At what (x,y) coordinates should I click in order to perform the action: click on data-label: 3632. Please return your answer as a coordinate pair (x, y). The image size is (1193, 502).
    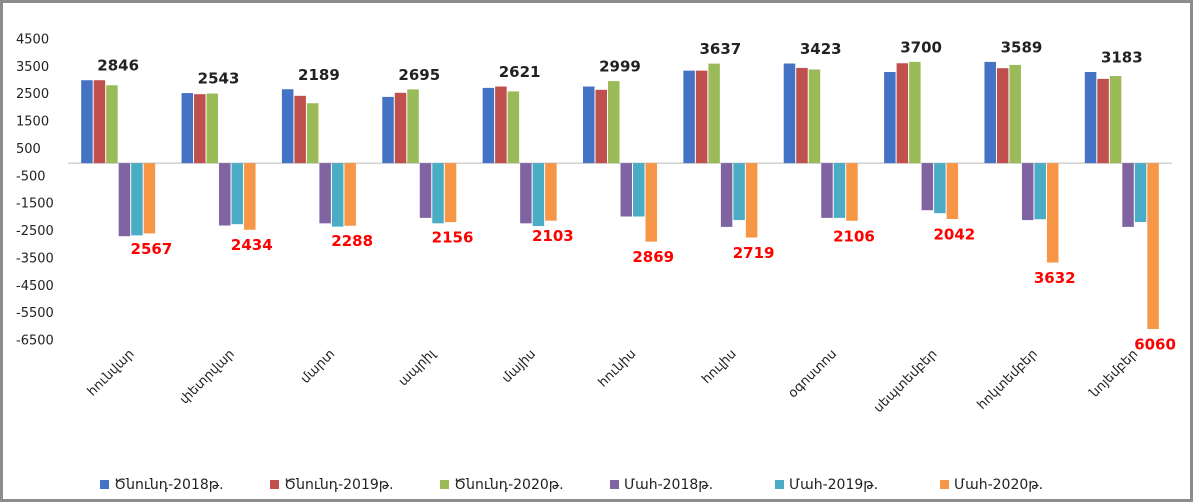
    Looking at the image, I should click on (1055, 278).